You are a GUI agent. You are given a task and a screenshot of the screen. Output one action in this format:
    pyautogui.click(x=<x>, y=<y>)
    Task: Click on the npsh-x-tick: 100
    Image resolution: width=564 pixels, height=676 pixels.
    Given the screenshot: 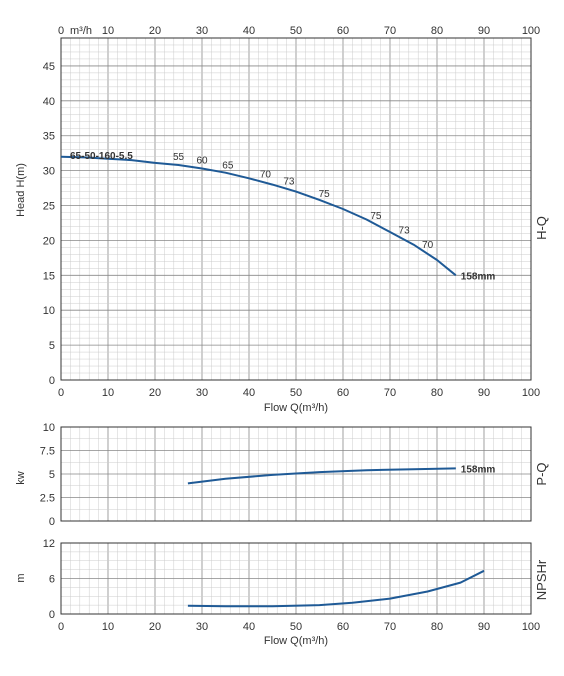 What is the action you would take?
    pyautogui.click(x=531, y=627)
    